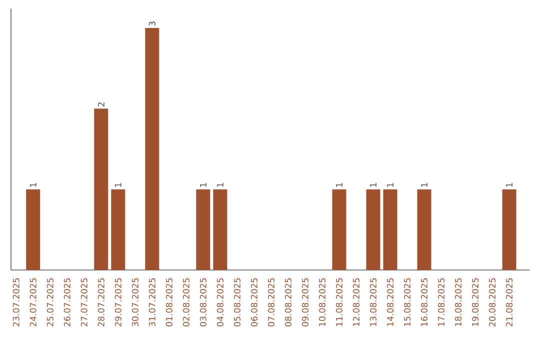 Image resolution: width=540 pixels, height=340 pixels. I want to click on x-tick-label: 30.07.2025, so click(135, 302).